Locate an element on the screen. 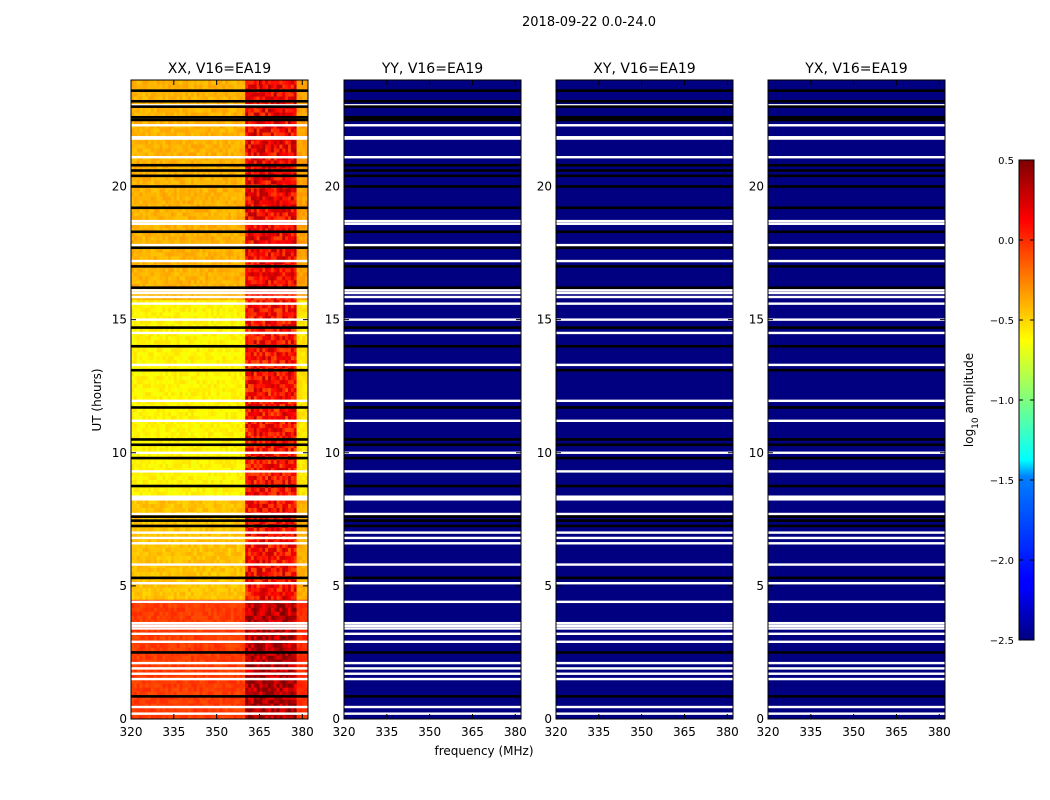 This screenshot has width=1050, height=800. panel-title: YX, V16=EA19 is located at coordinates (855, 69).